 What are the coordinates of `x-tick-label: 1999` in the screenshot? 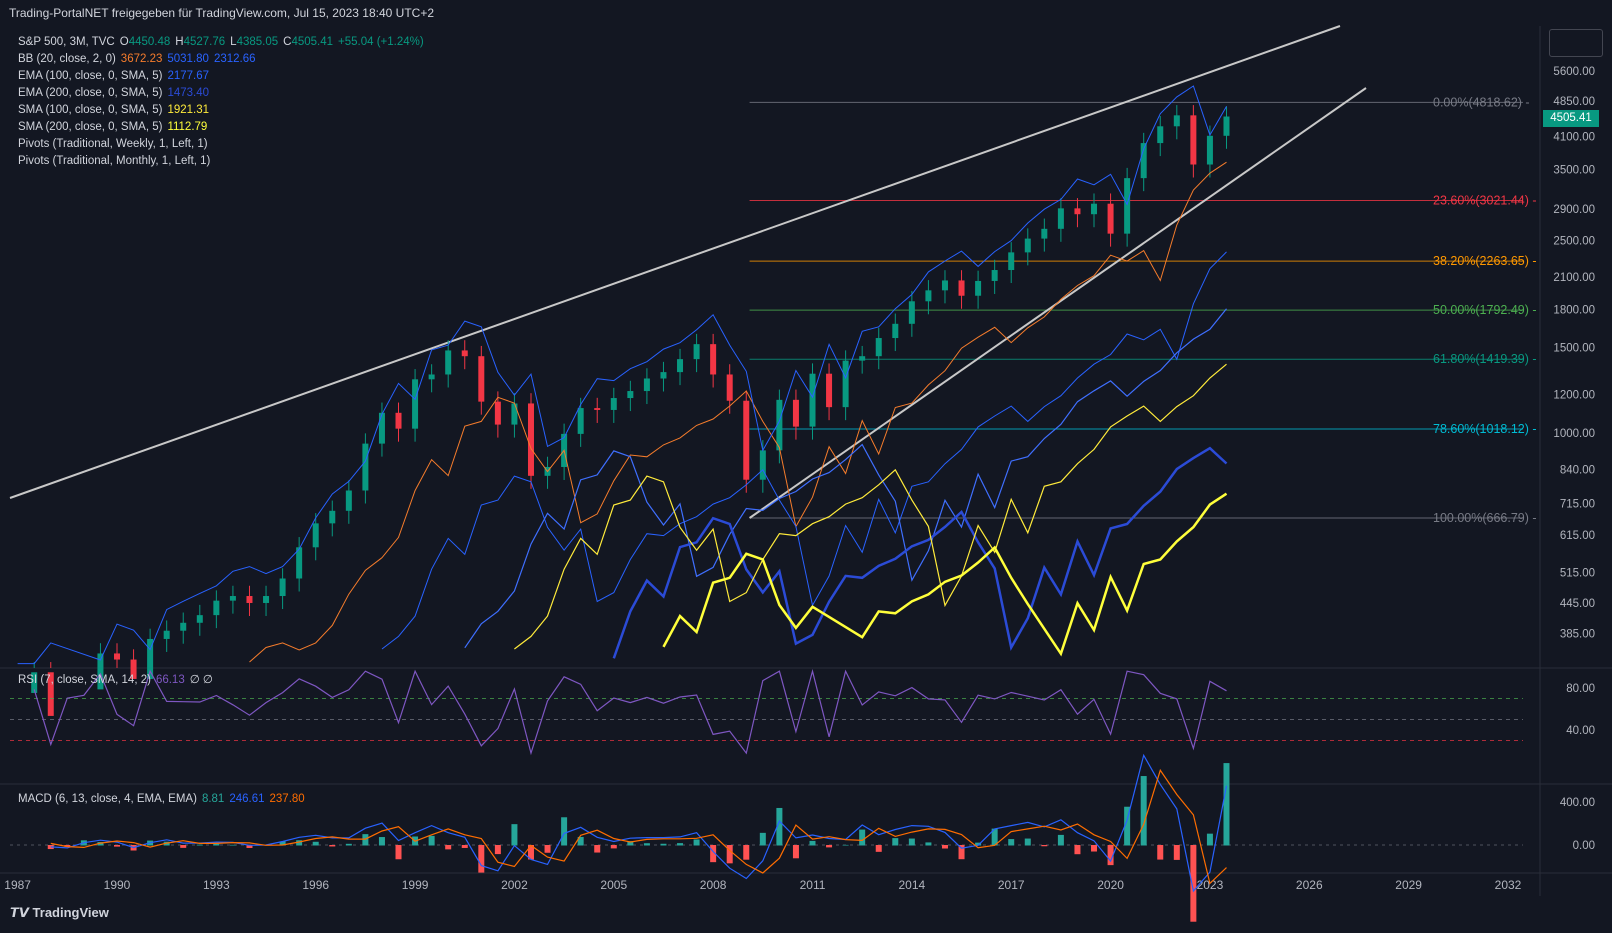 It's located at (415, 885).